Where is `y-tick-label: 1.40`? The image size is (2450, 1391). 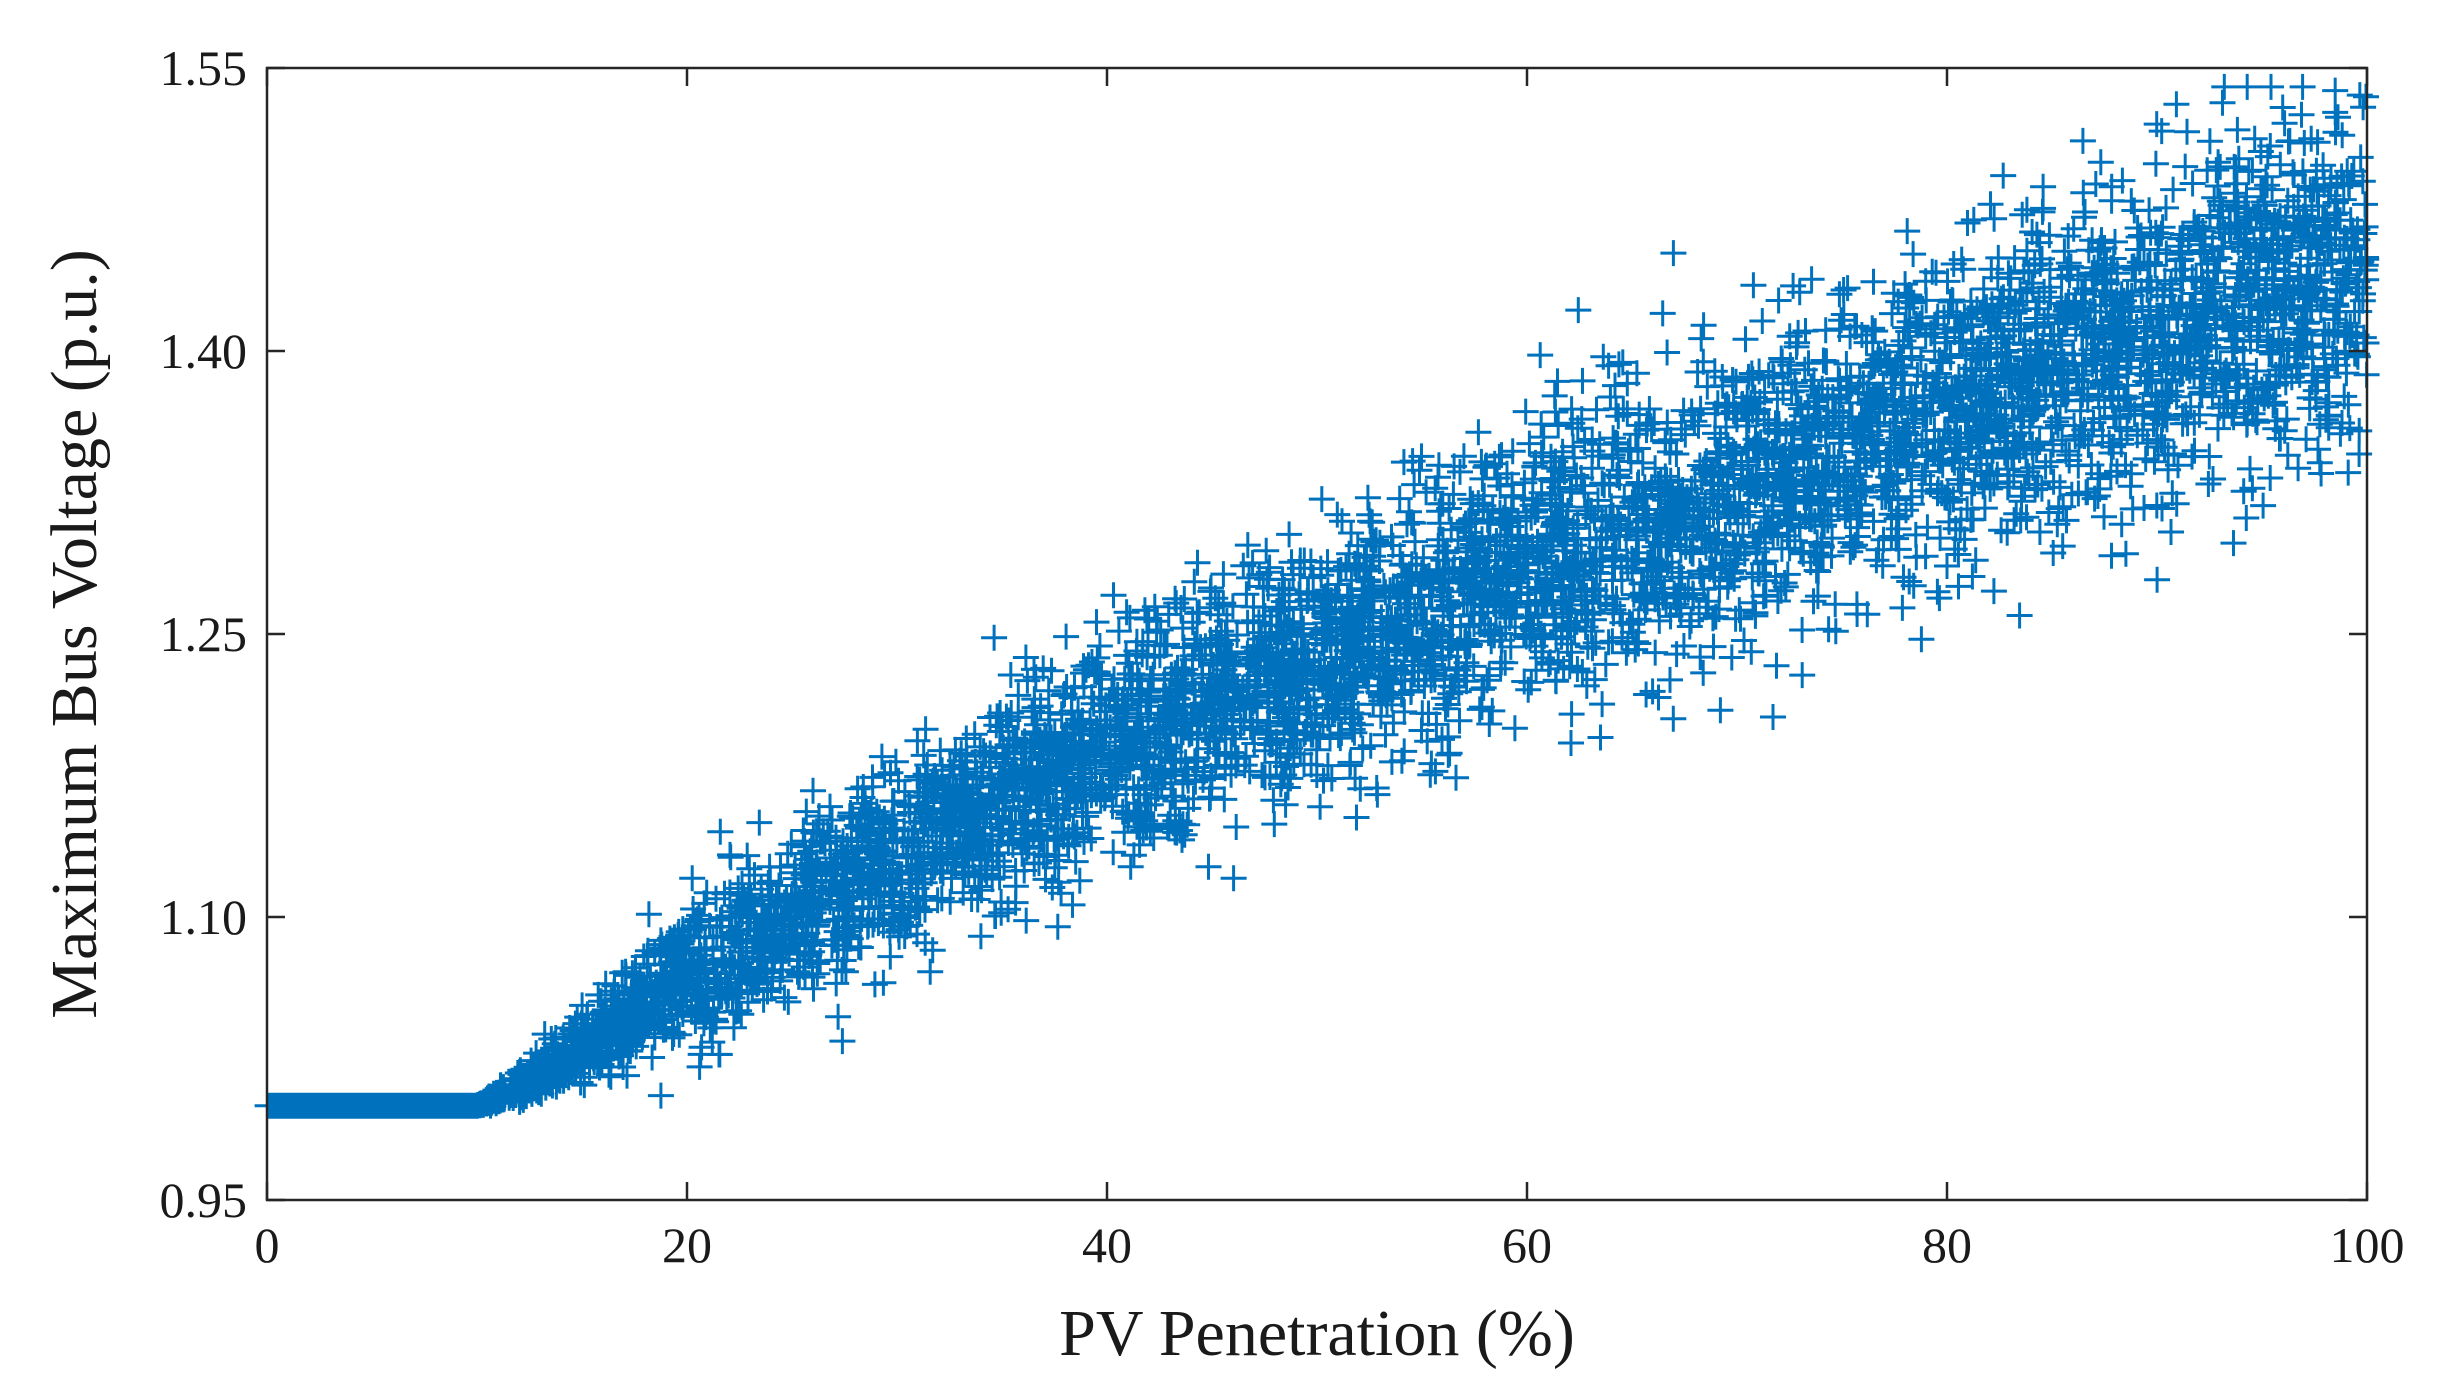
y-tick-label: 1.40 is located at coordinates (204, 351).